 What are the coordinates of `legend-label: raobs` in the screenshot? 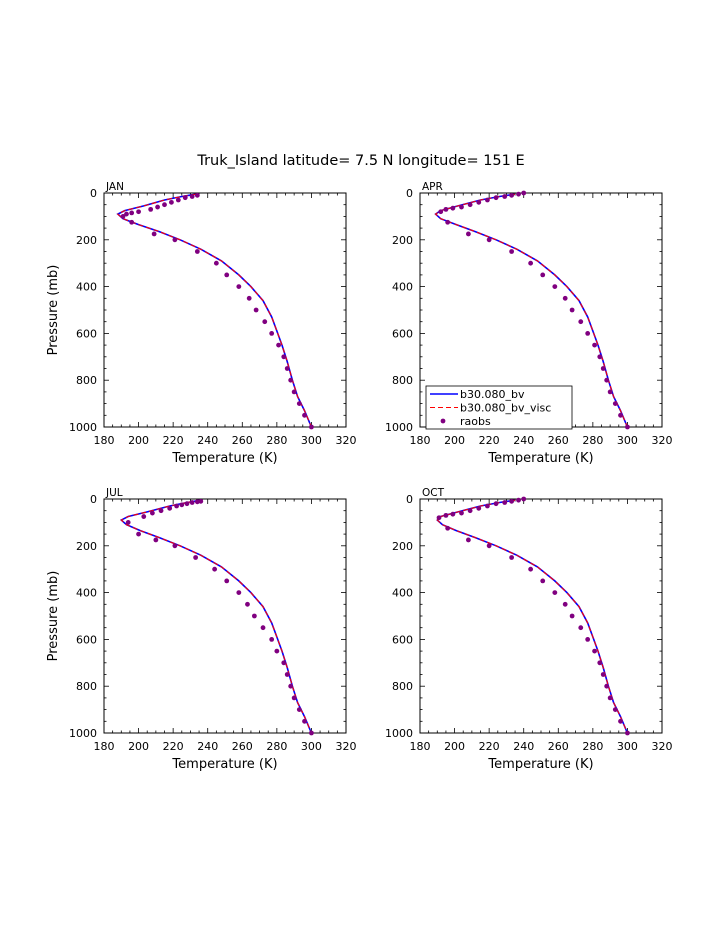 It's located at (475, 421).